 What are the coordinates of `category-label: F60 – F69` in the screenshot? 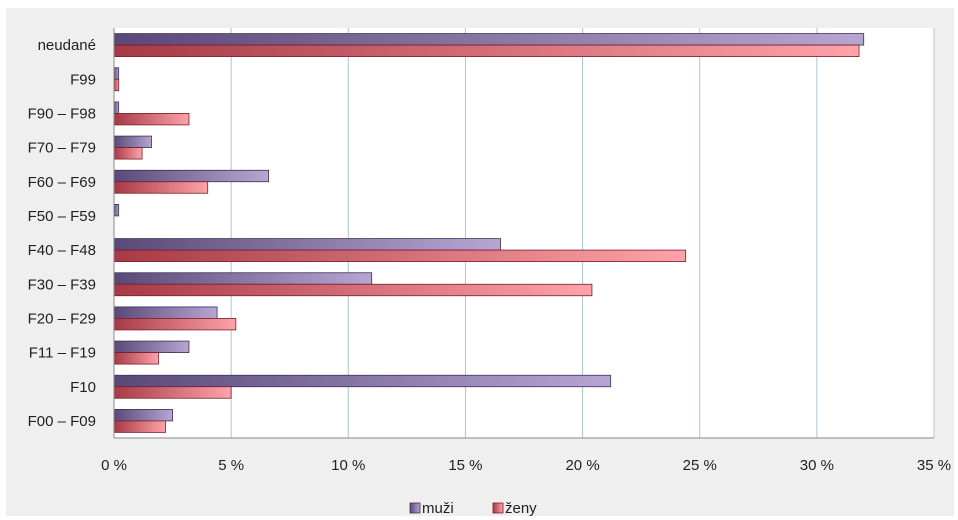 It's located at (62, 182).